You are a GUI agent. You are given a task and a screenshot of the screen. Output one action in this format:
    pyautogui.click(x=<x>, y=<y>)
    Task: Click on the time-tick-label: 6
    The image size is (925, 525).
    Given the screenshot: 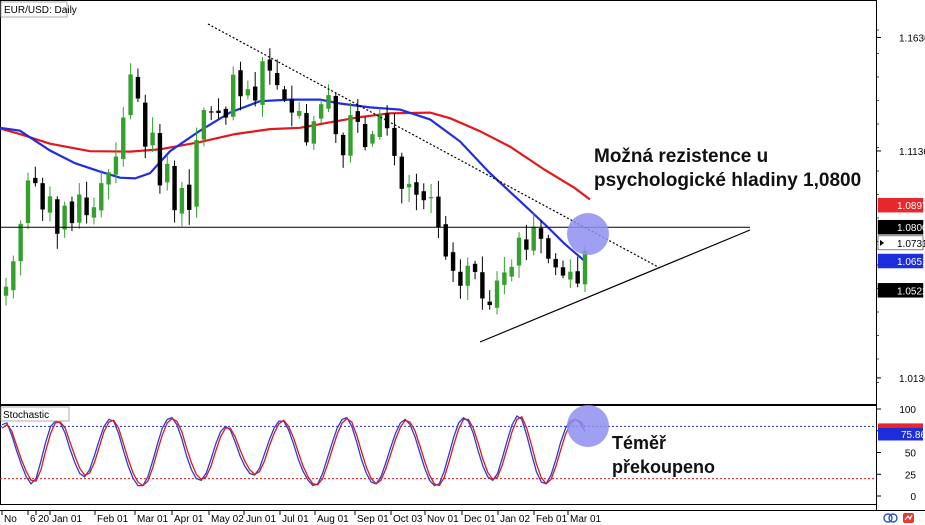 What is the action you would take?
    pyautogui.click(x=33, y=519)
    